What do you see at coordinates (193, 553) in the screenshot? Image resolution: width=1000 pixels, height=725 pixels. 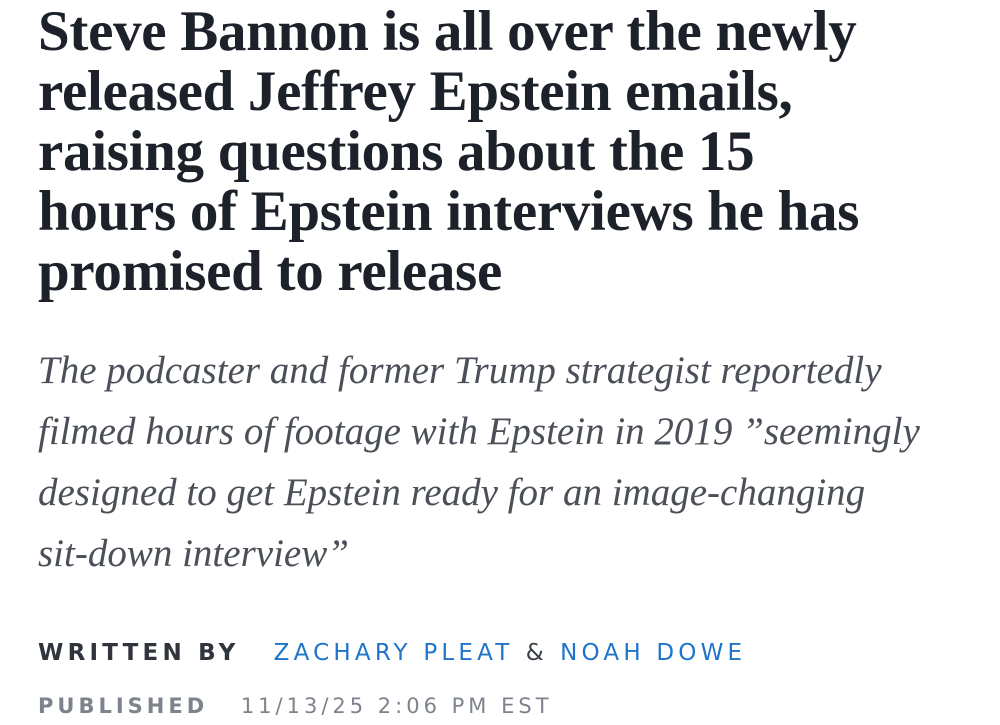 I see `subtitle-line: sit-down interview”` at bounding box center [193, 553].